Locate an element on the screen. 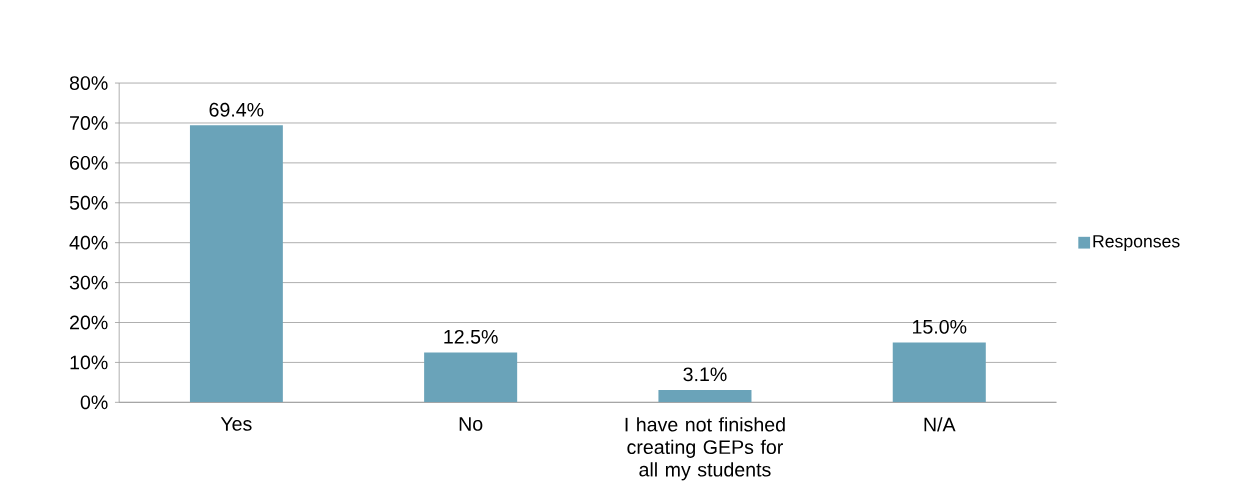  x-tick-label: No is located at coordinates (471, 424).